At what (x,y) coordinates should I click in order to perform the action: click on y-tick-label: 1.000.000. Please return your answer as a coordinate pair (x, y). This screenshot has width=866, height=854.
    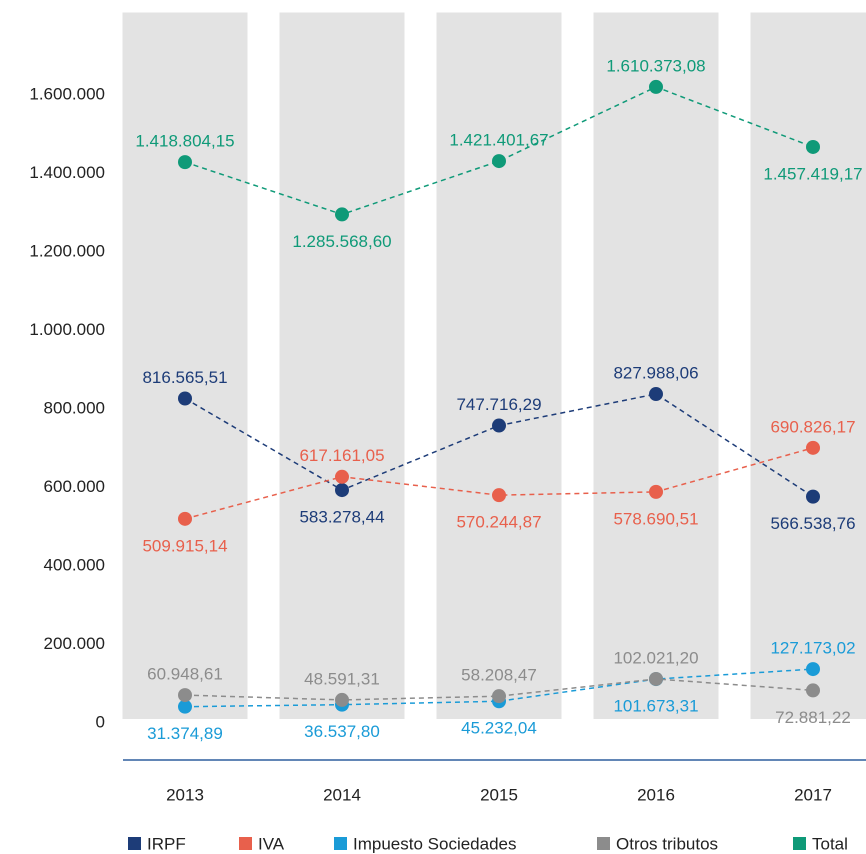
    Looking at the image, I should click on (67, 329).